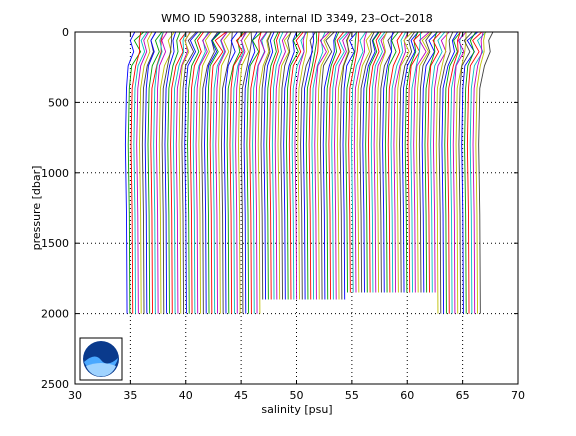 The width and height of the screenshot is (576, 436). Describe the element at coordinates (55, 314) in the screenshot. I see `y-tick-label: 2000` at that location.